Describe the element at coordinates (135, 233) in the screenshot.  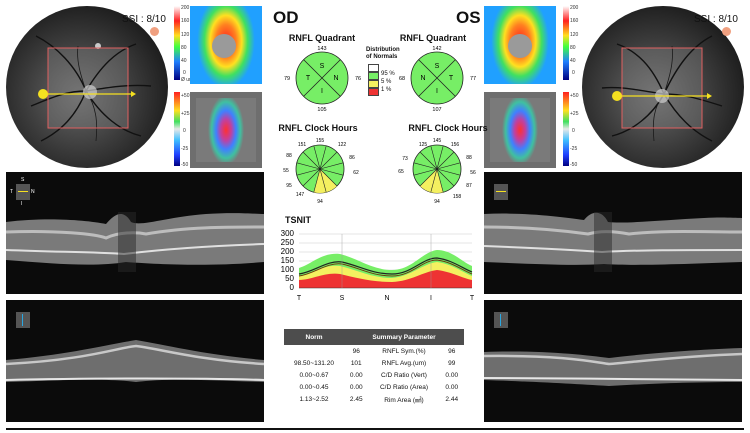
I see `od-horizontal-bscan` at that location.